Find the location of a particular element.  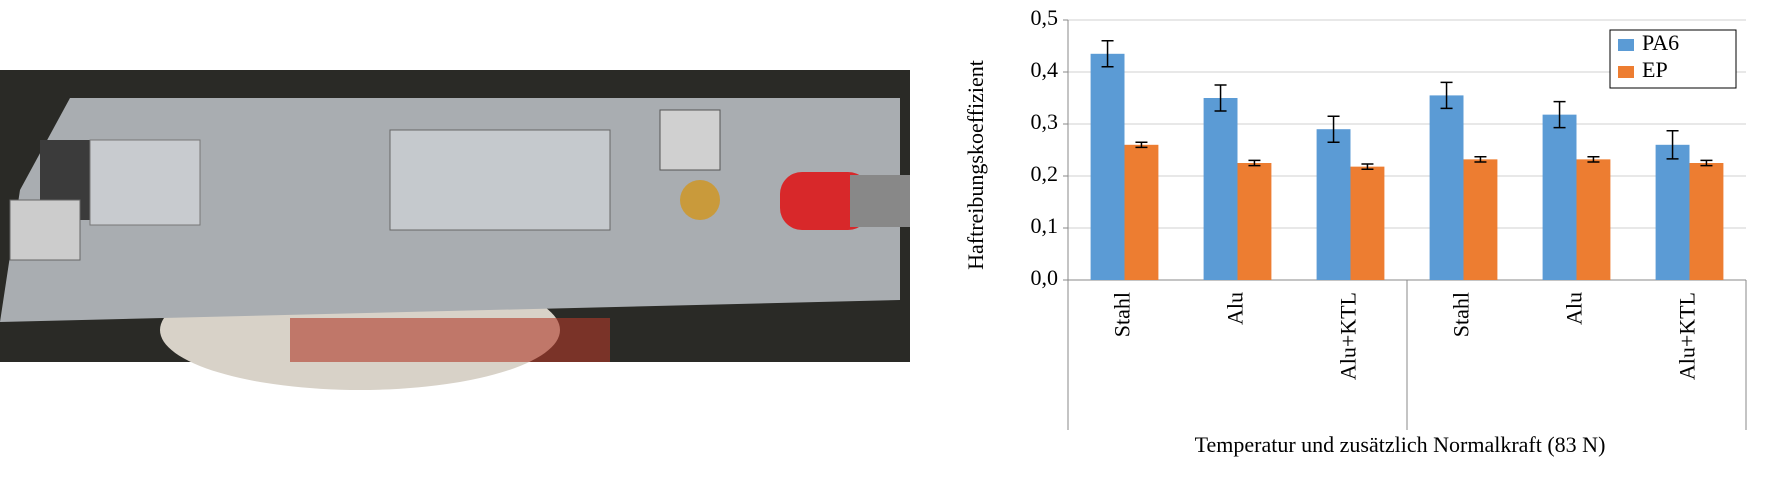

photo-gear is located at coordinates (700, 200).